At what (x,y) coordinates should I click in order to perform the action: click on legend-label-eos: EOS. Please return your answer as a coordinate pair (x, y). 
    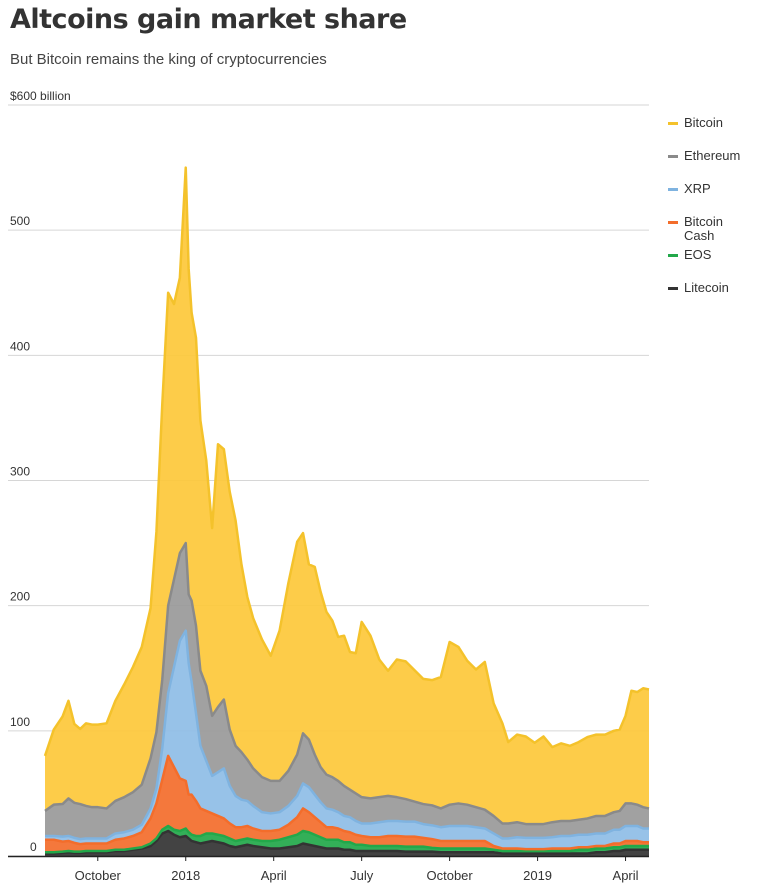
    Looking at the image, I should click on (698, 254).